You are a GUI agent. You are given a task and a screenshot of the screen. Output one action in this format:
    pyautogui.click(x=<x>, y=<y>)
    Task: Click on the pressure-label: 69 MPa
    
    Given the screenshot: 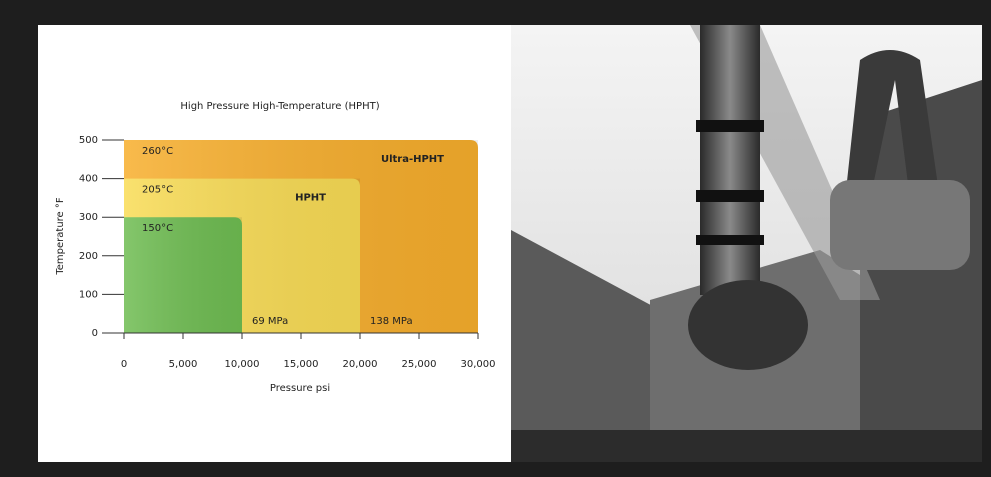 What is the action you would take?
    pyautogui.click(x=270, y=321)
    